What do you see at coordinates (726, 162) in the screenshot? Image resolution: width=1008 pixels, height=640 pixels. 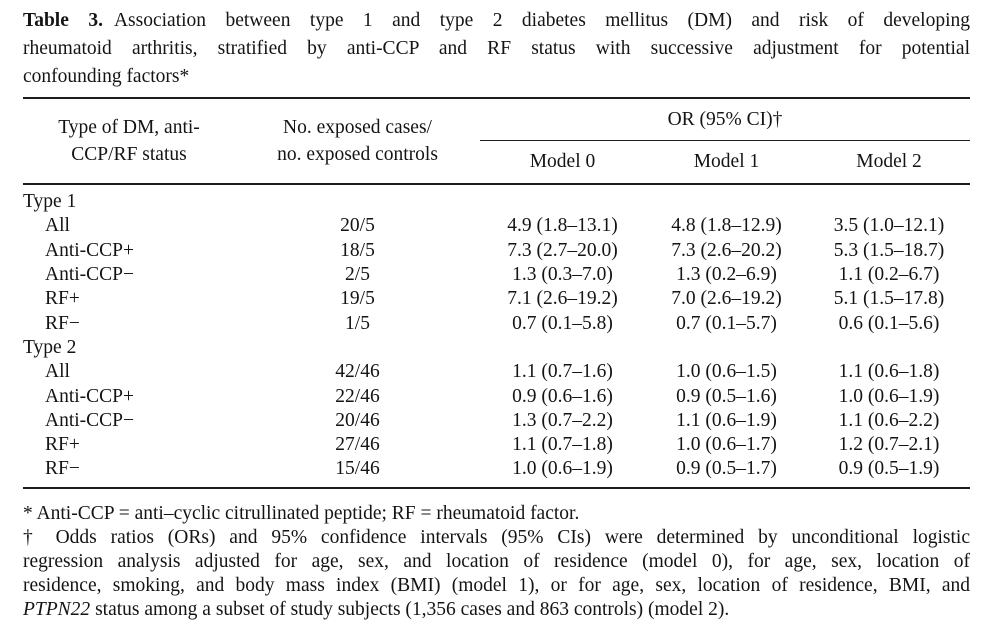 I see `header-model-1: Model 1` at bounding box center [726, 162].